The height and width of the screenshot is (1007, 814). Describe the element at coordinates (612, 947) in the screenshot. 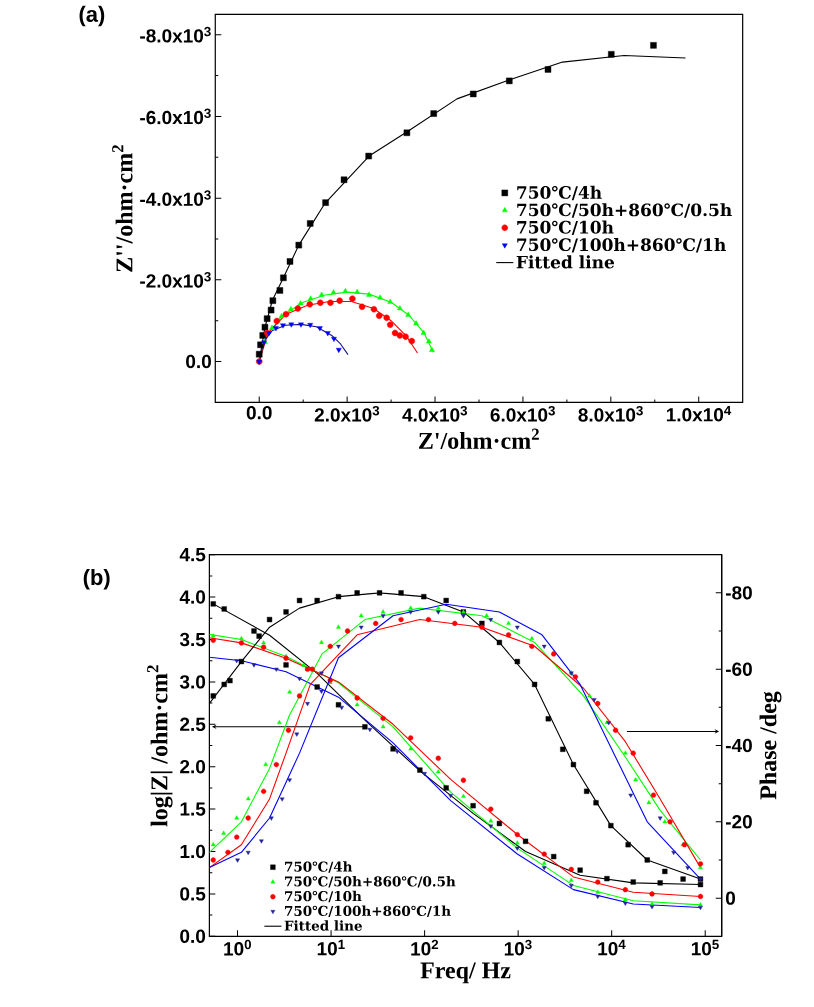

I see `x-tick-label: 10$^{4}$` at that location.